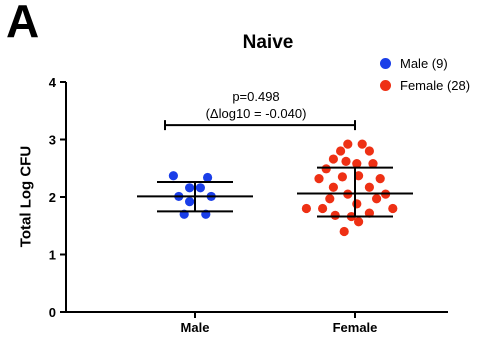  I want to click on y-tick-label: 0, so click(52, 312).